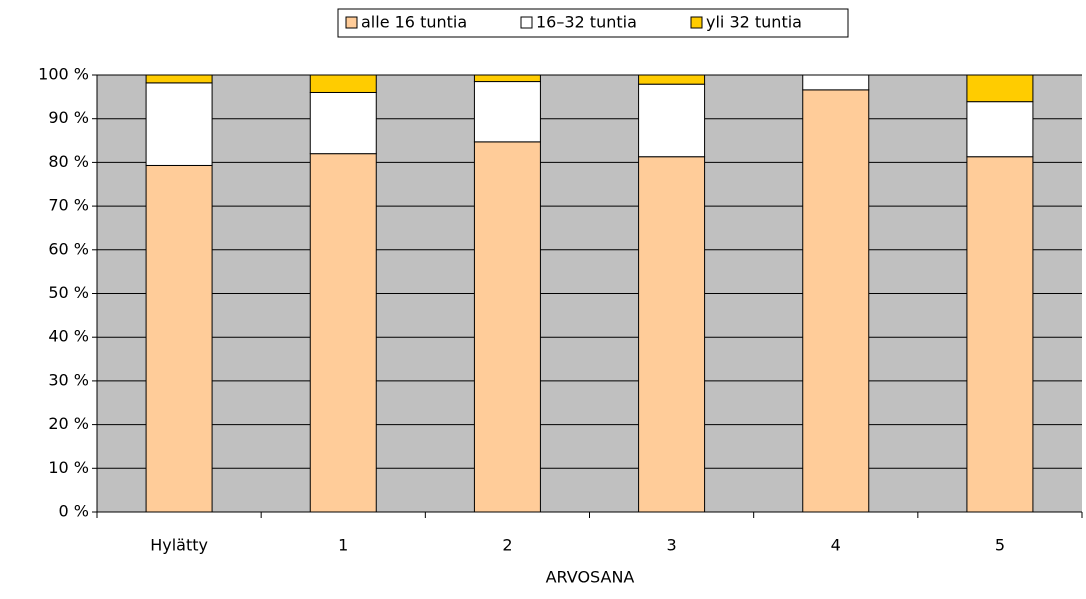  I want to click on x-tick-label: 3, so click(671, 545).